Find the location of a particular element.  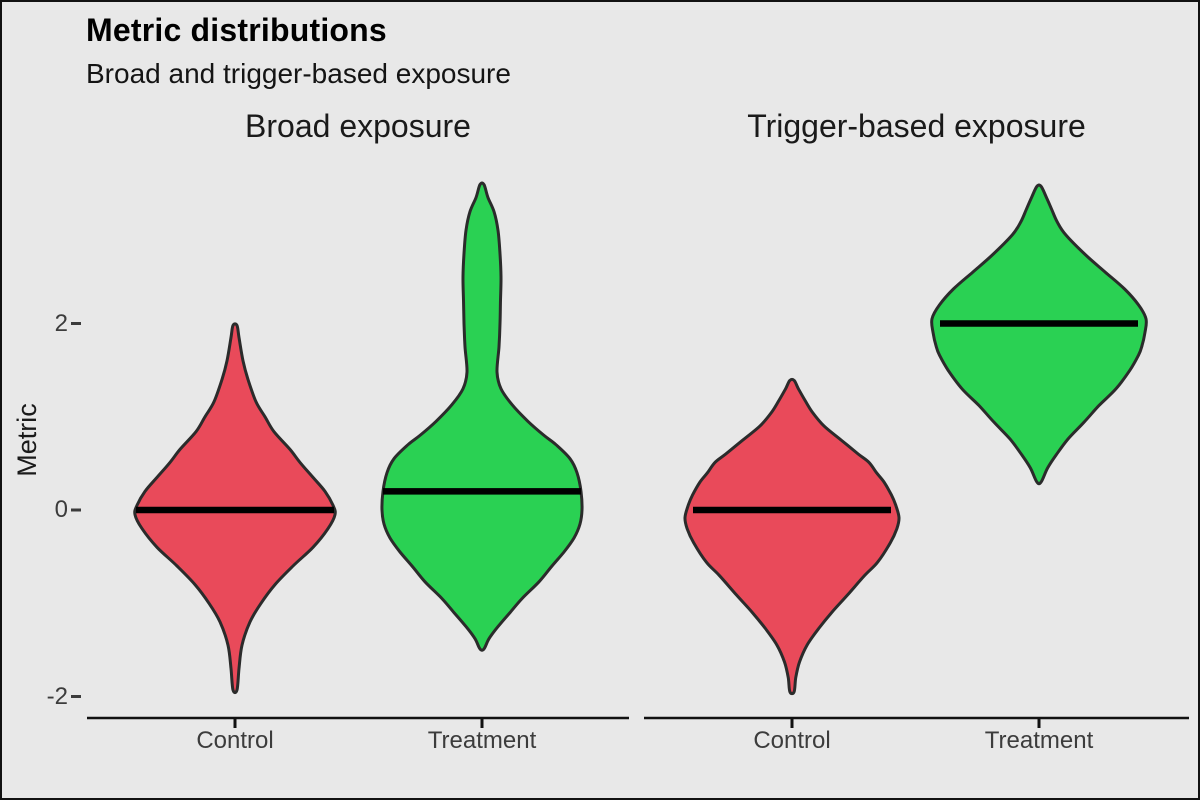

x-tick-label-trigger-based-treatment: Treatment is located at coordinates (1039, 740).